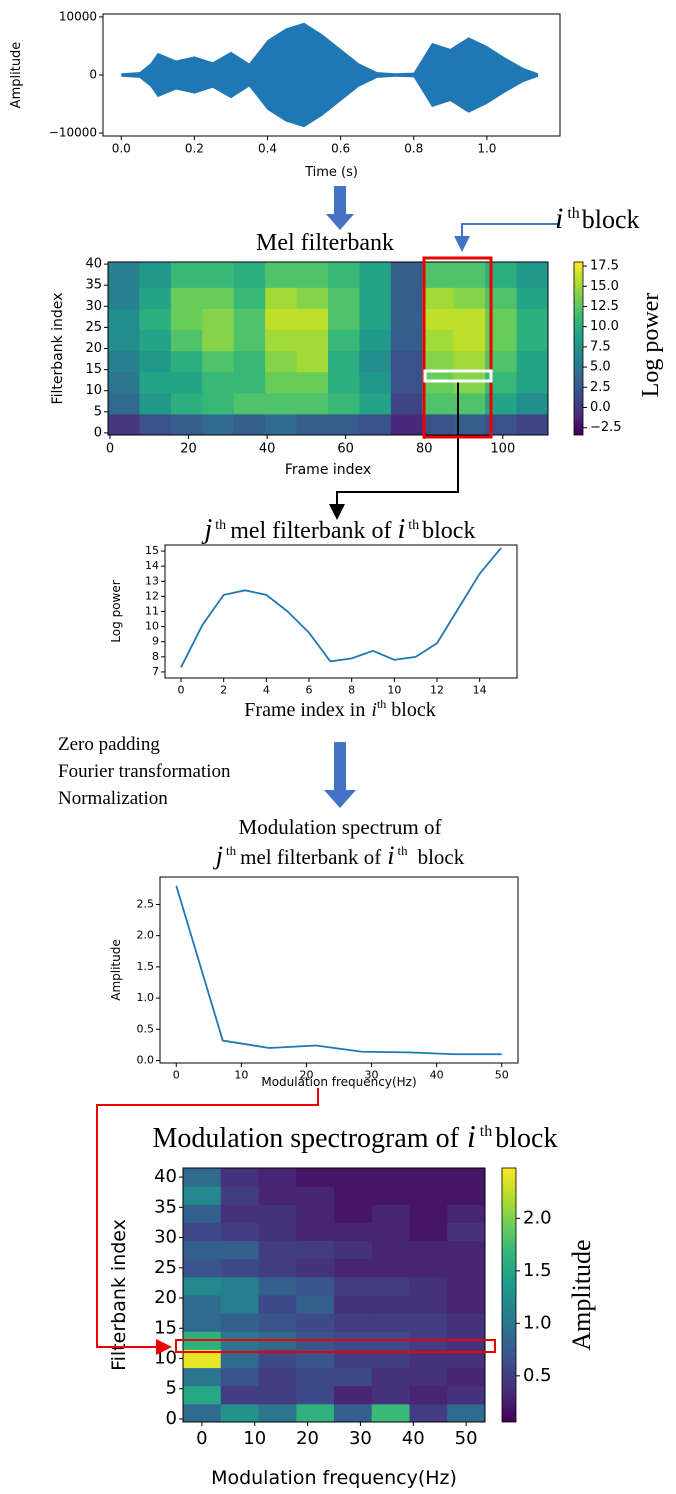  What do you see at coordinates (600, 346) in the screenshot?
I see `colorbar-tick-label: 7.5` at bounding box center [600, 346].